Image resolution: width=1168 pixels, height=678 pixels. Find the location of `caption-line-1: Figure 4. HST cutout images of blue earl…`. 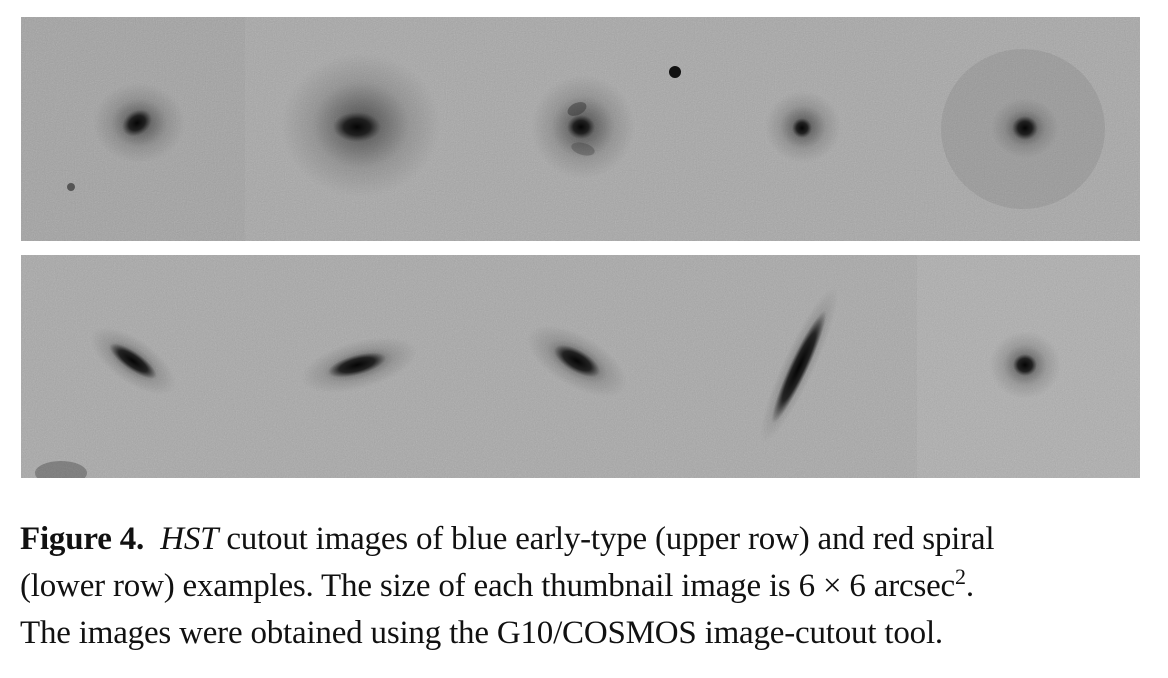

caption-line-1: Figure 4. HST cutout images of blue earl… is located at coordinates (584, 539).